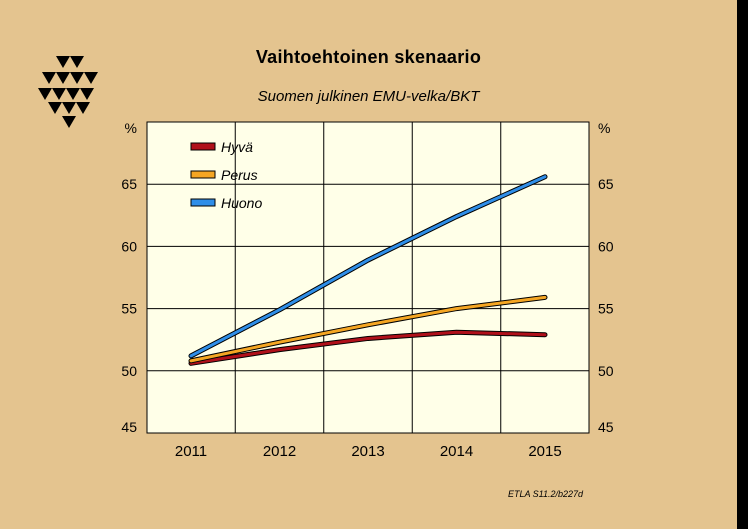 This screenshot has height=529, width=748. I want to click on y-unit-left: %, so click(131, 128).